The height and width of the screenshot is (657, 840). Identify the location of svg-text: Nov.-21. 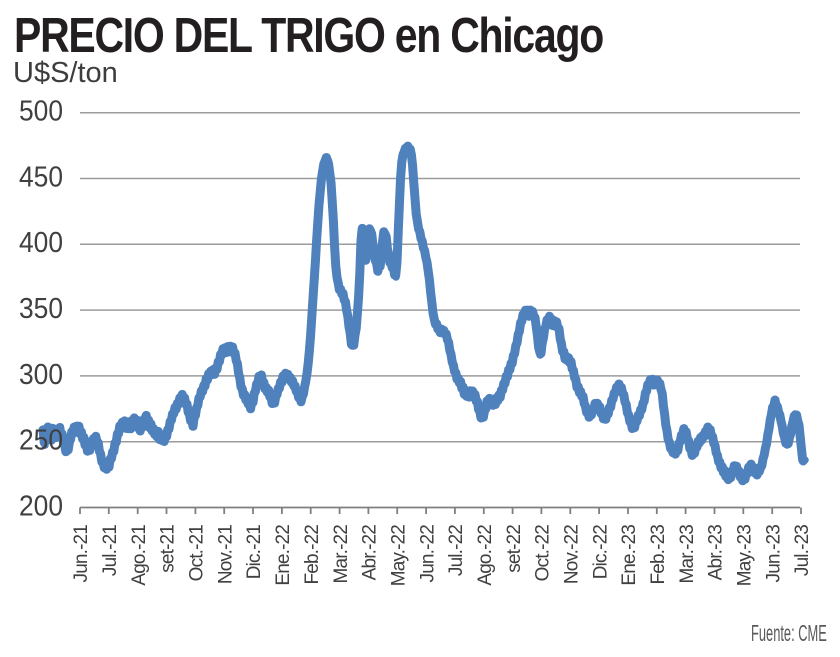
(225, 554).